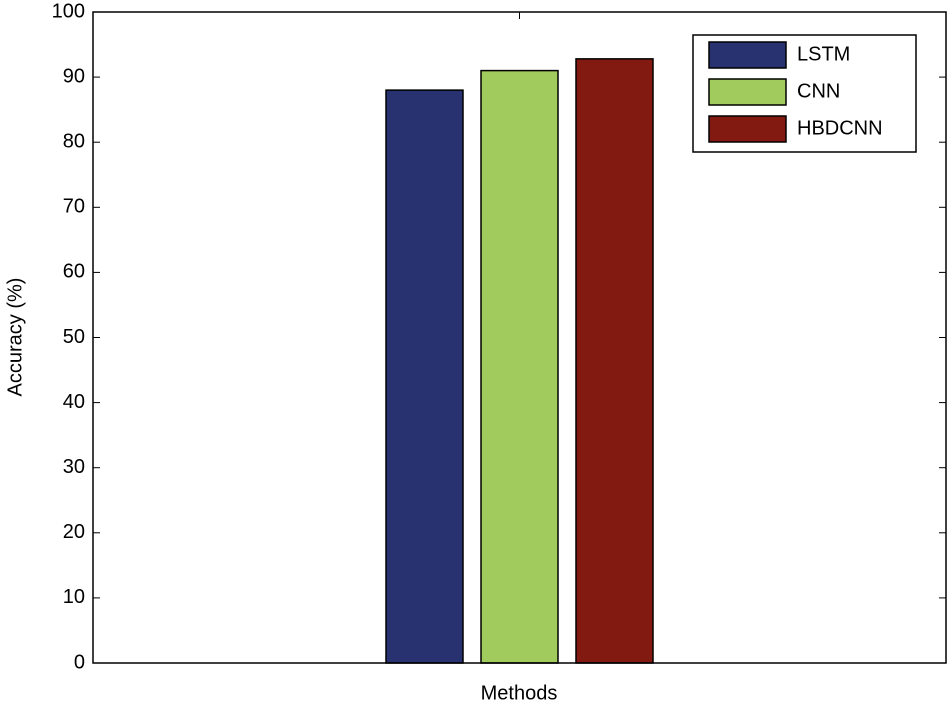  What do you see at coordinates (74, 141) in the screenshot?
I see `y-tick-label: 80` at bounding box center [74, 141].